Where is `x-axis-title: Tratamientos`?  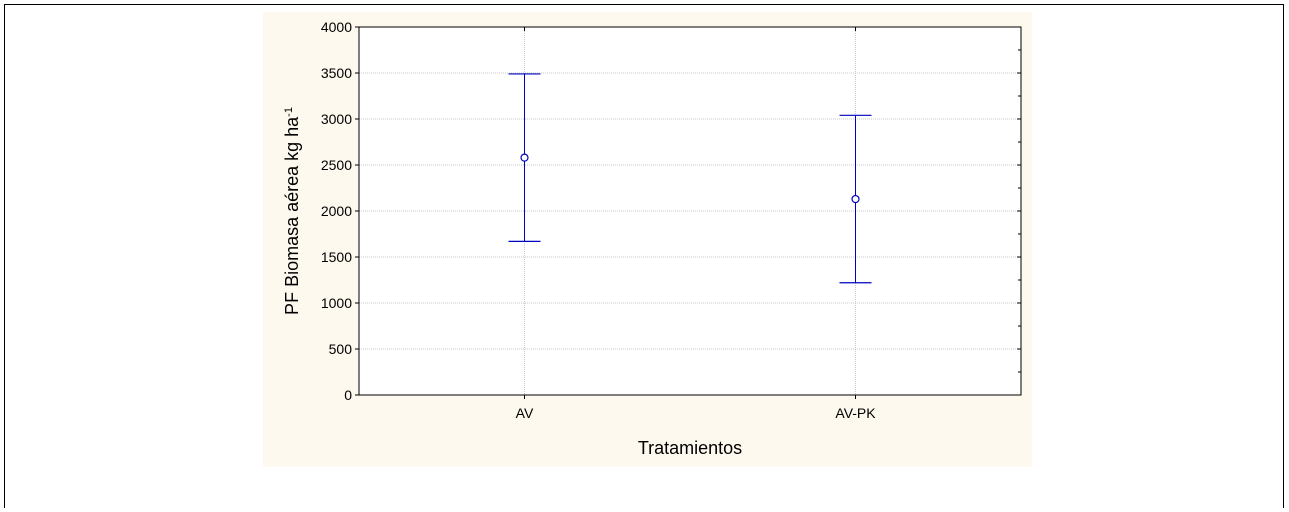 x-axis-title: Tratamientos is located at coordinates (690, 448).